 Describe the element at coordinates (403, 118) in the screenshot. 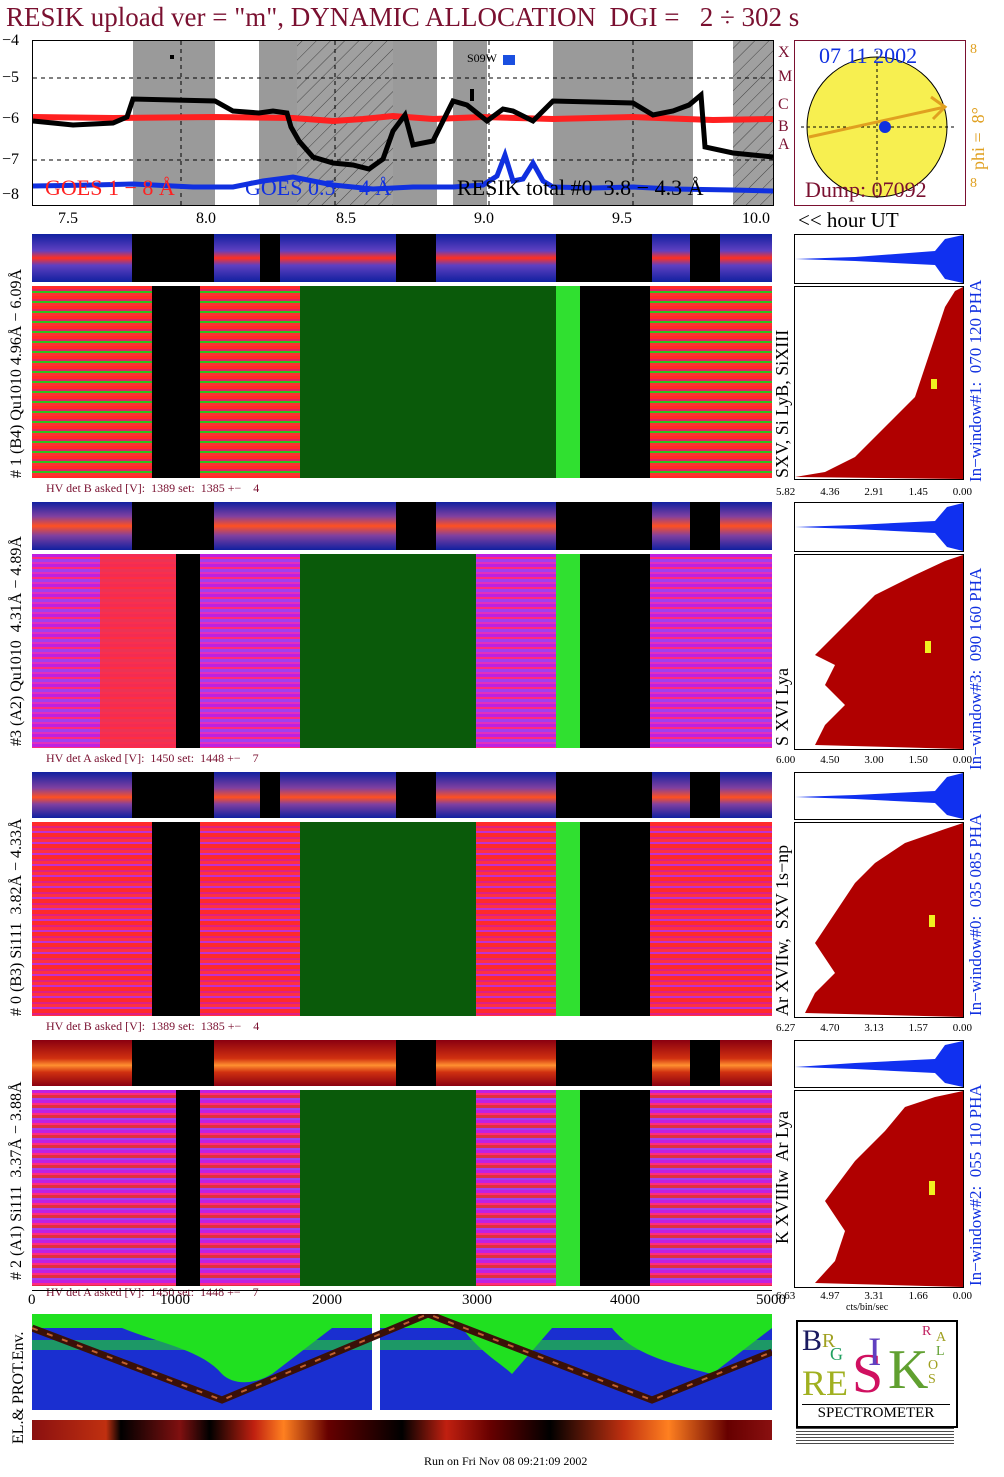

I see `goes-1-8-curve` at that location.